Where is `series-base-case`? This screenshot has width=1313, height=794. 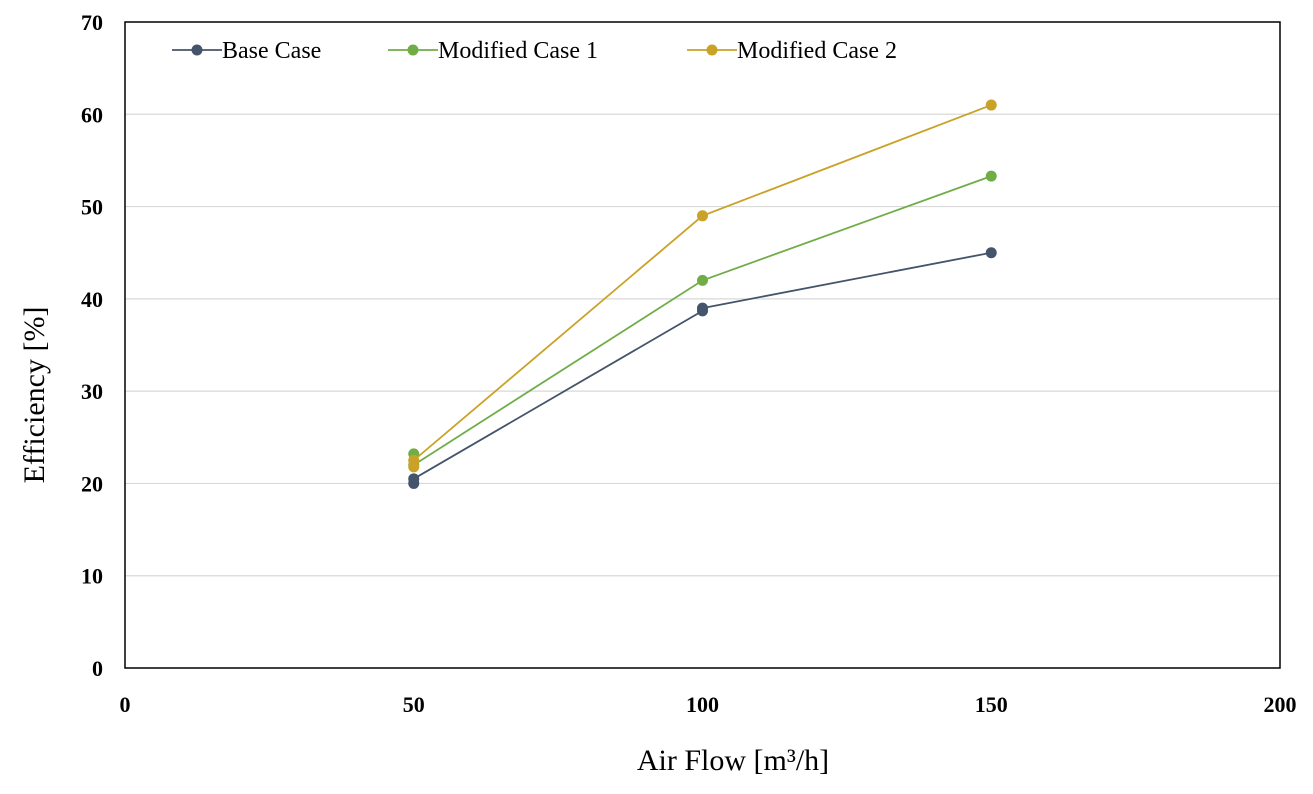
series-base-case is located at coordinates (702, 368).